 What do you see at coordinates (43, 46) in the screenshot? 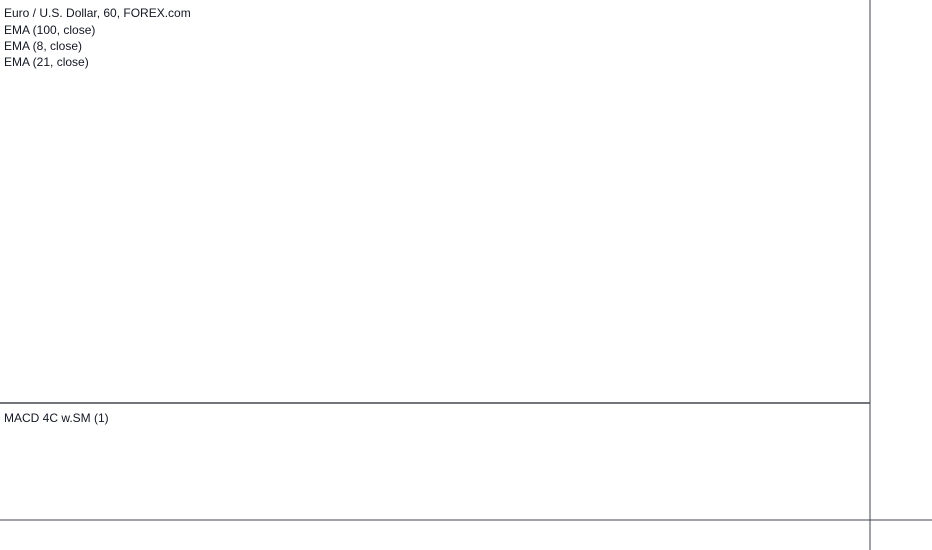
I see `legend-entry: EMA (8, close)` at bounding box center [43, 46].